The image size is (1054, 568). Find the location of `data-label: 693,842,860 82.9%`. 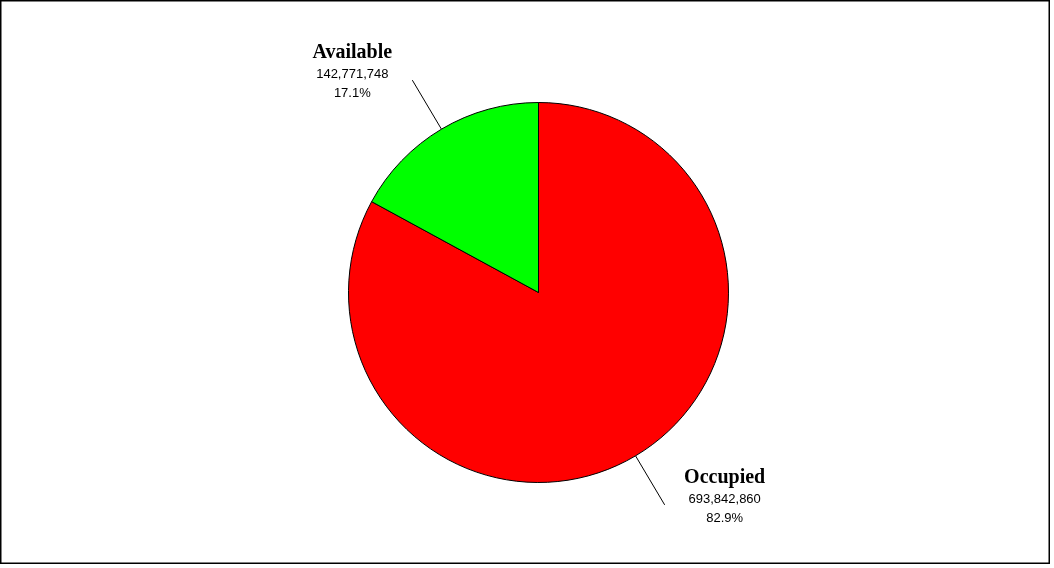

data-label: 693,842,860 82.9% is located at coordinates (724, 507).